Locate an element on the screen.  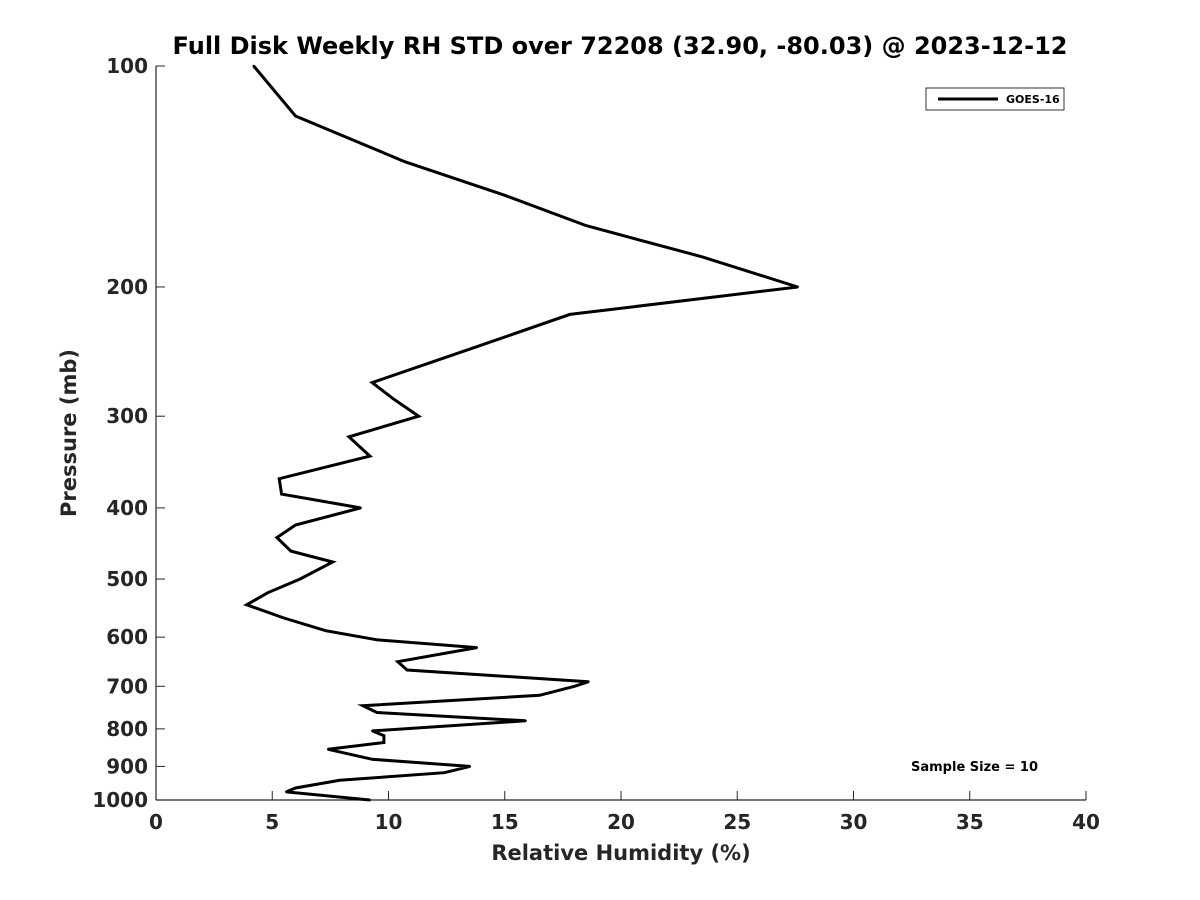
y-tick-label: 400 is located at coordinates (127, 508).